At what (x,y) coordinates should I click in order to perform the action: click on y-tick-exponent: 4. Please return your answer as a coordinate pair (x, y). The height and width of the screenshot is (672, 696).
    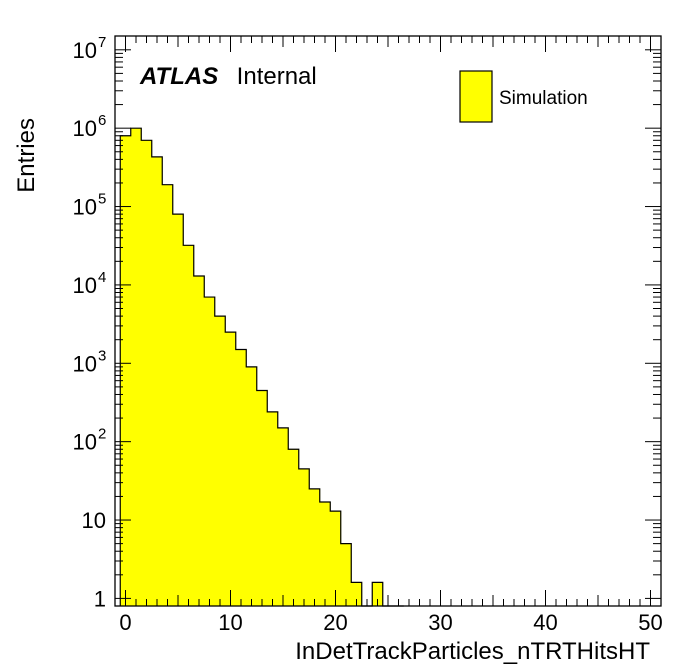
    Looking at the image, I should click on (102, 277).